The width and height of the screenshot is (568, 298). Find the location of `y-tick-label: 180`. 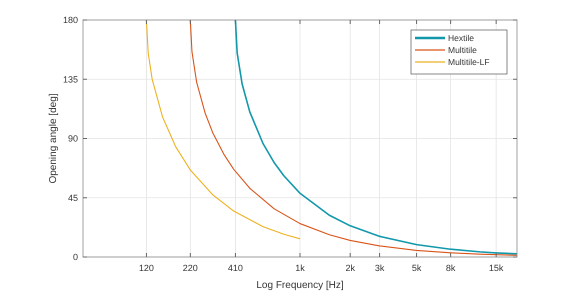

y-tick-label: 180 is located at coordinates (70, 20).